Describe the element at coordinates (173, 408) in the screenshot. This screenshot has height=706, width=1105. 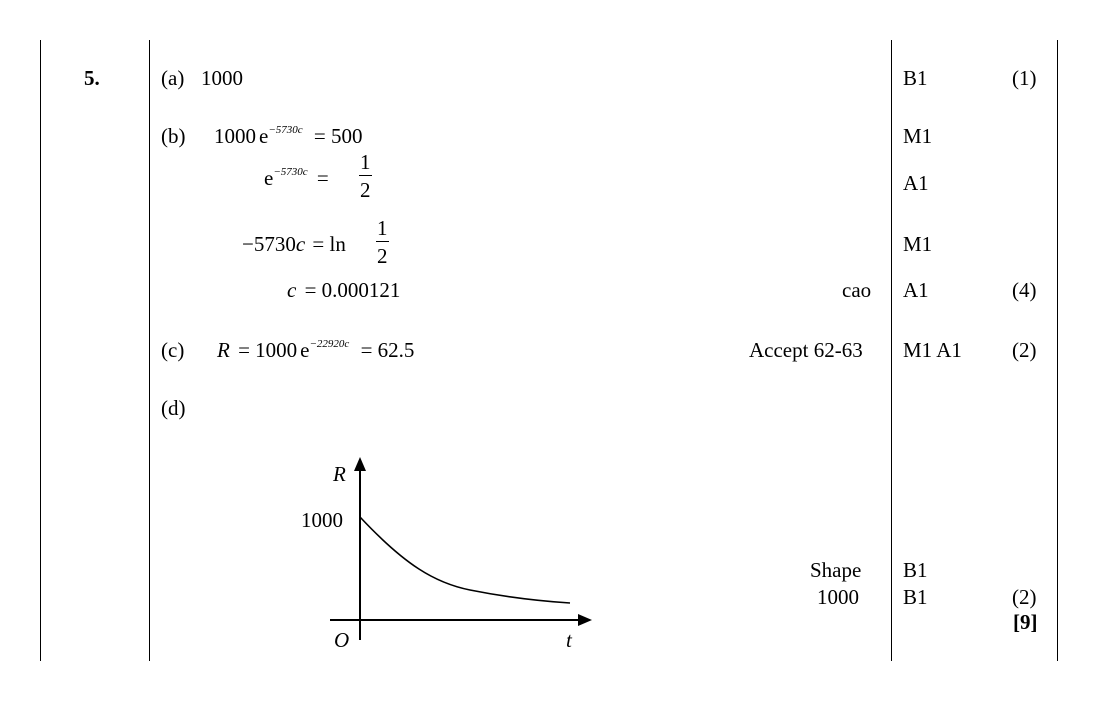
I see `part-d-label: (d)` at that location.